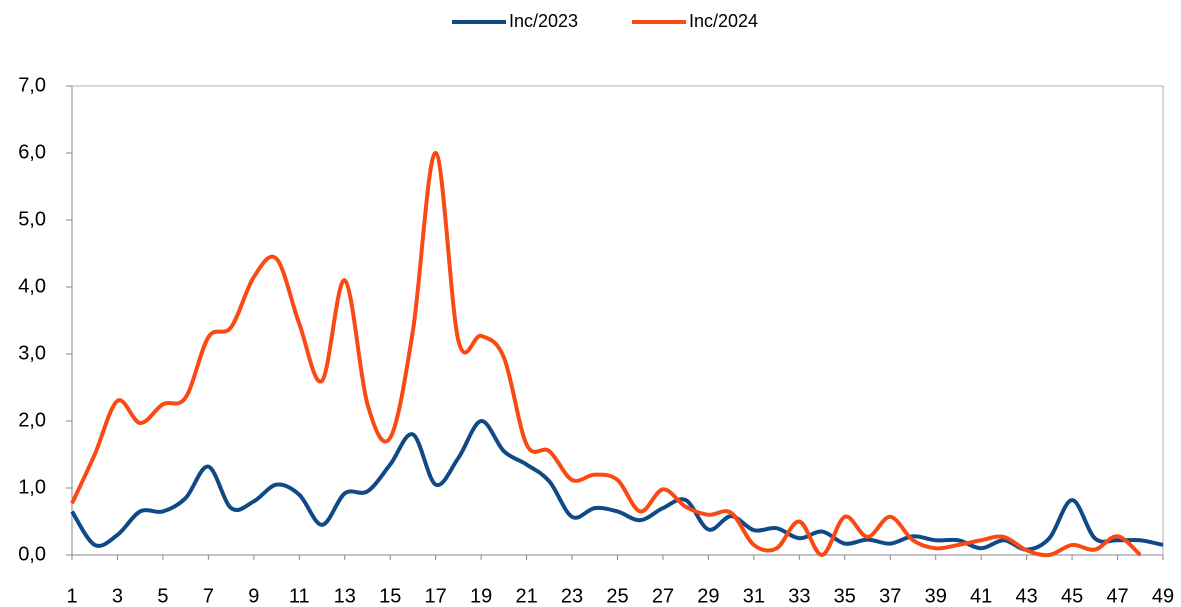  Describe the element at coordinates (845, 596) in the screenshot. I see `x-tick-label: 35` at that location.